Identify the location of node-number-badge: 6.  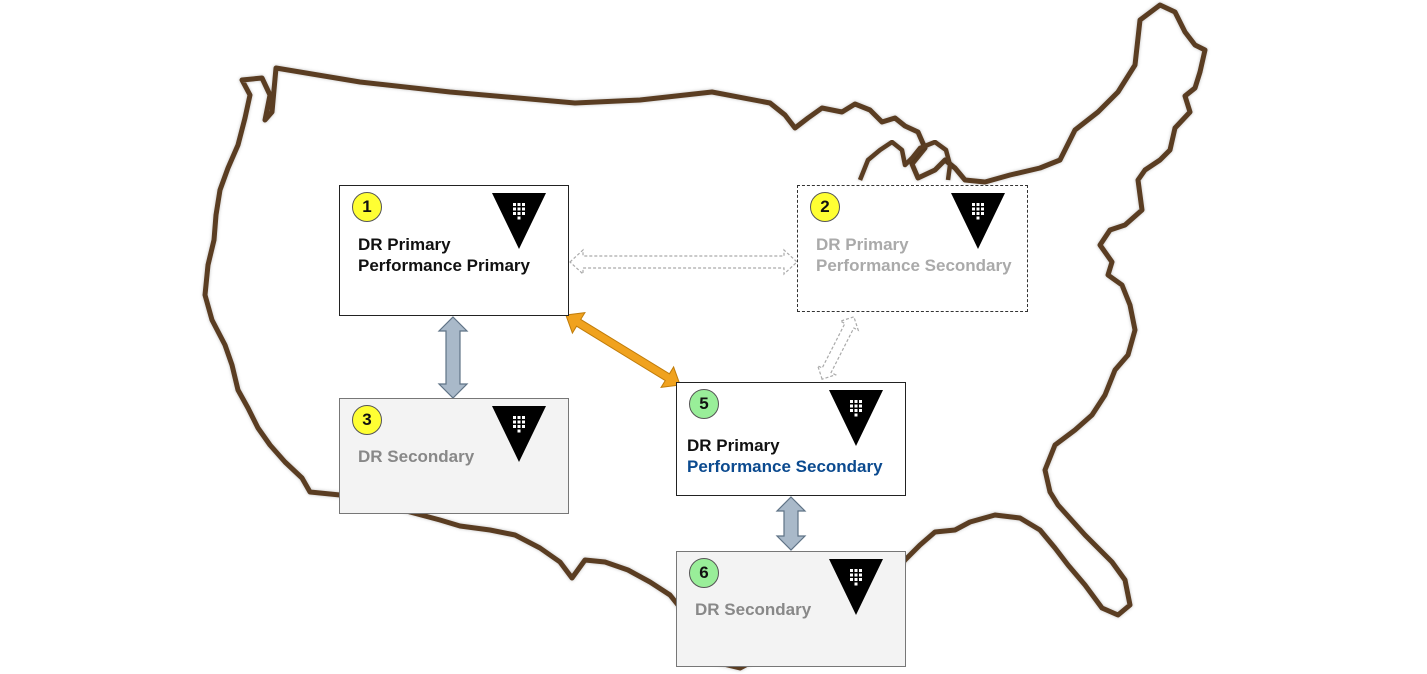
(704, 573).